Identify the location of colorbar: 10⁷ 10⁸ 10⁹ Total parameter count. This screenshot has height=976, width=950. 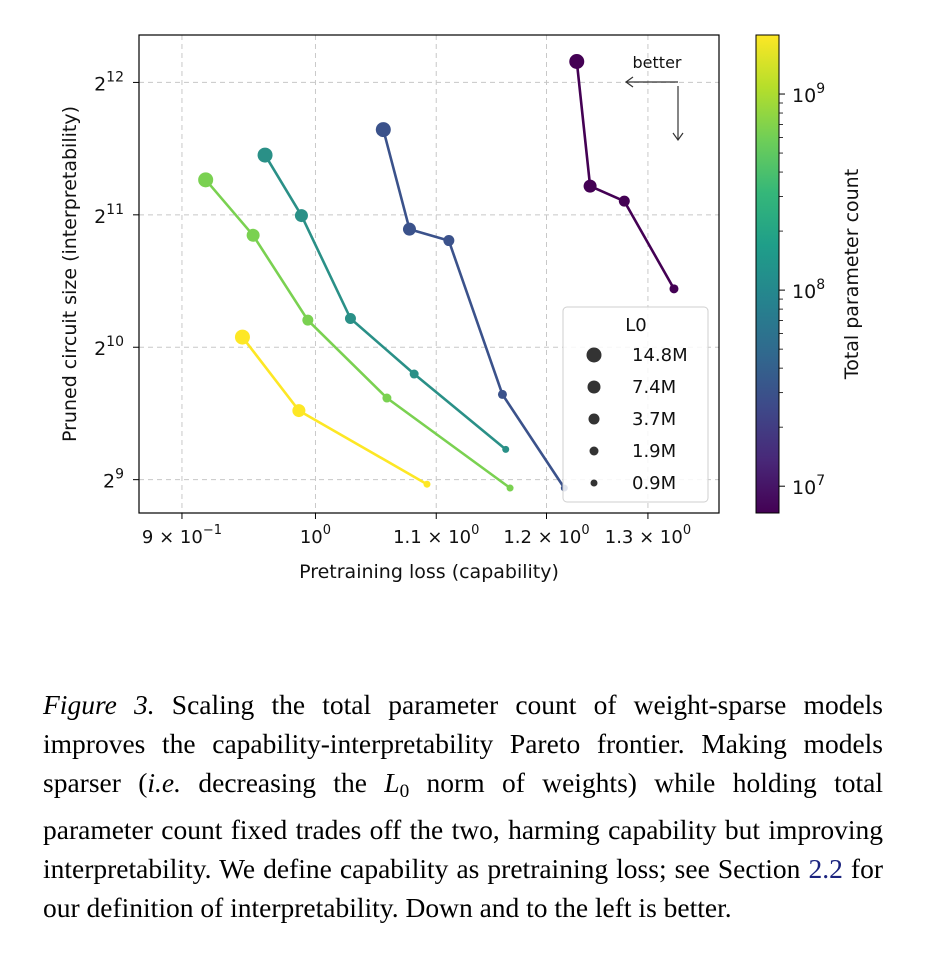
(809, 274).